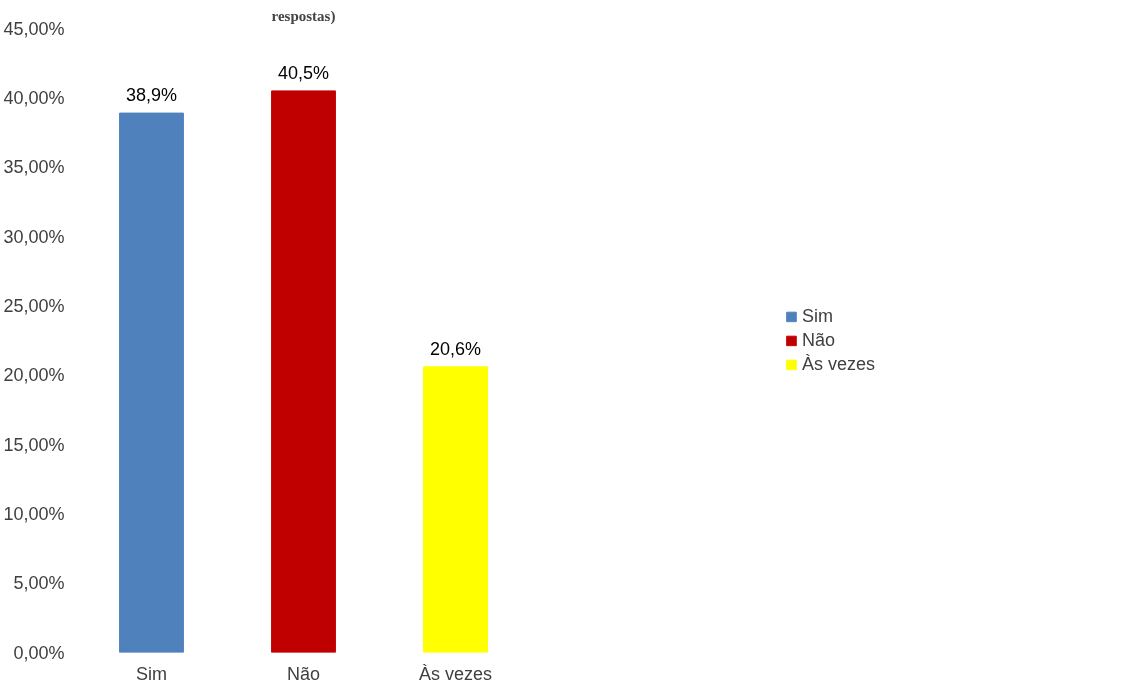 The height and width of the screenshot is (686, 1129). Describe the element at coordinates (34, 28) in the screenshot. I see `y-tick-label: 45,00%` at that location.